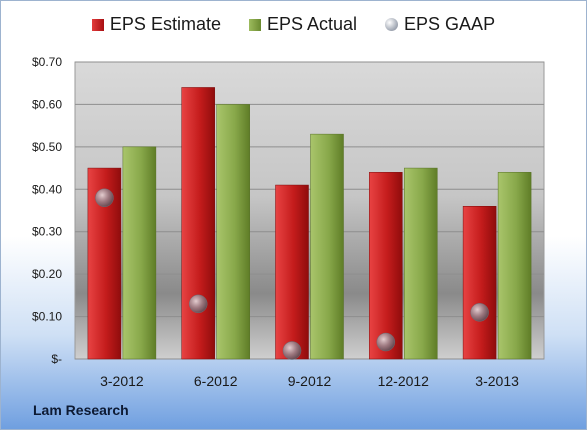 This screenshot has height=430, width=587. Describe the element at coordinates (122, 381) in the screenshot. I see `x-tick-label: 3-2012` at that location.